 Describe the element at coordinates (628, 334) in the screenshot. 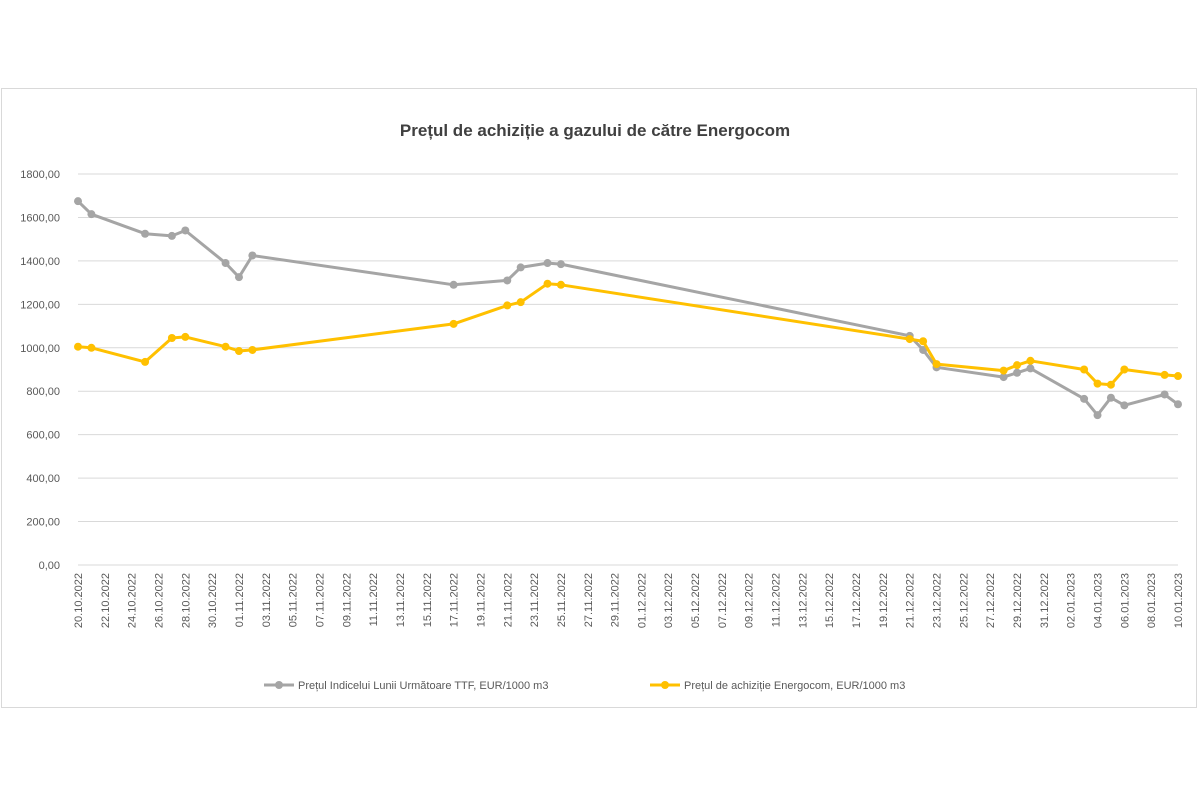

I see `series-line` at that location.